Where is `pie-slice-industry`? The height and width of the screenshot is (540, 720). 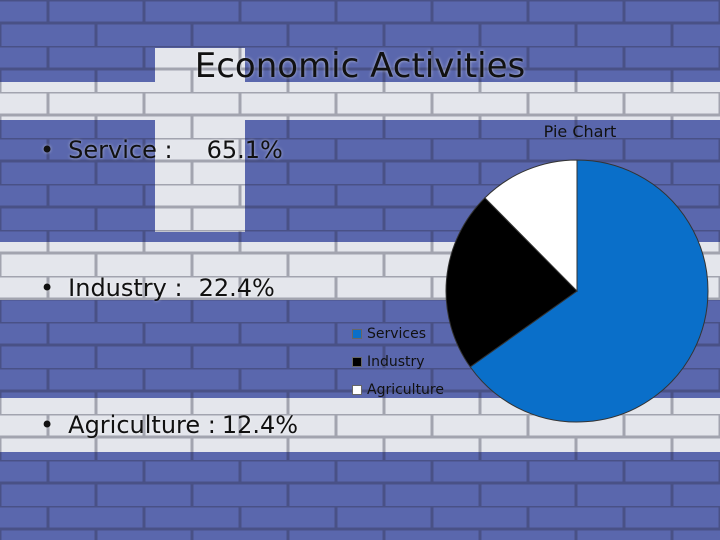
pie-slice-industry is located at coordinates (511, 282).